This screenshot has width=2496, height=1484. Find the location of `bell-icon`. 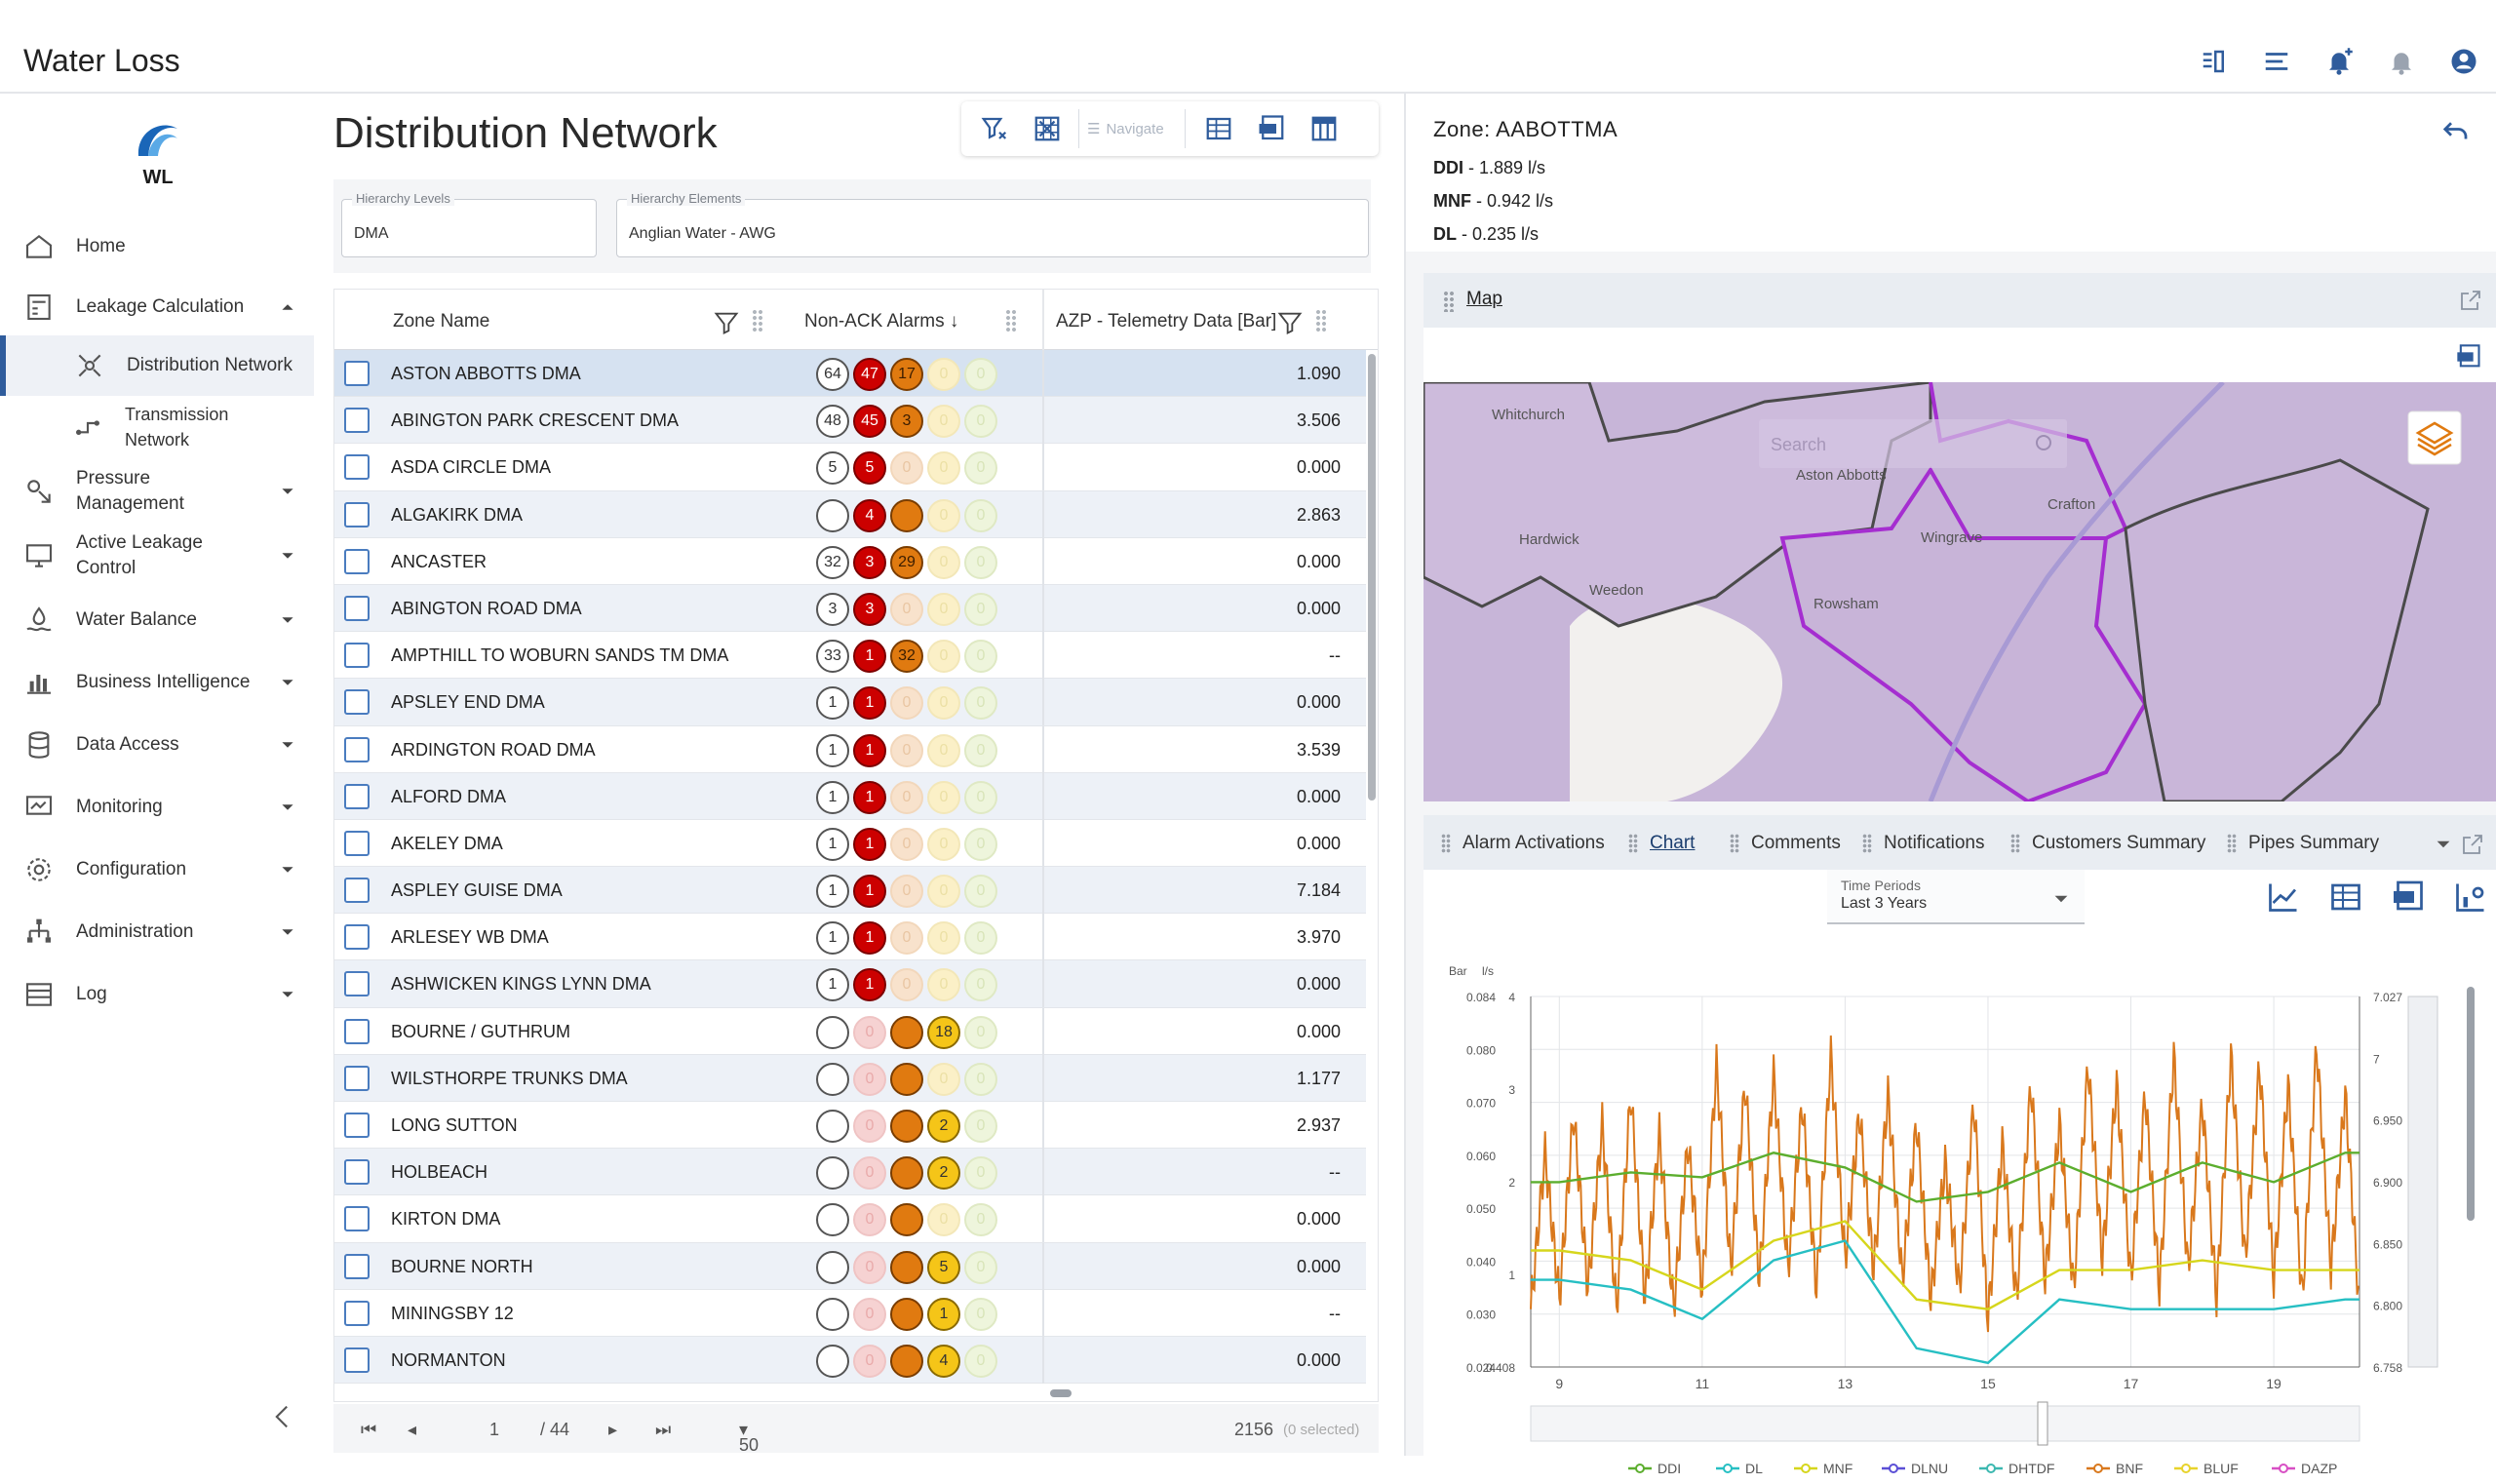

bell-icon is located at coordinates (2401, 61).